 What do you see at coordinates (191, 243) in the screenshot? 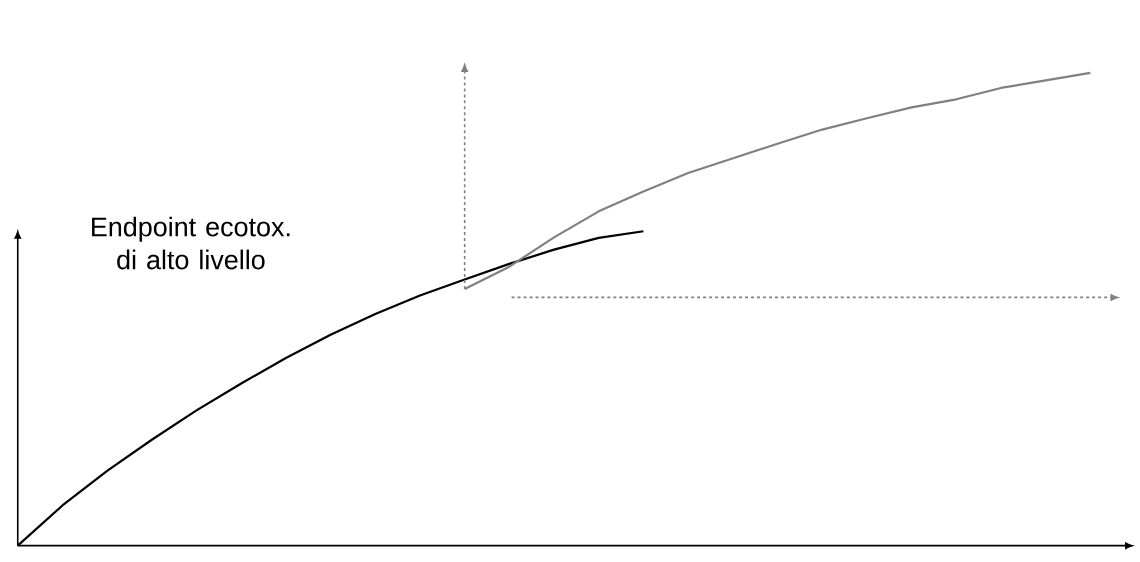
I see `annotation: Endpoint ecotox. di alto livello` at bounding box center [191, 243].